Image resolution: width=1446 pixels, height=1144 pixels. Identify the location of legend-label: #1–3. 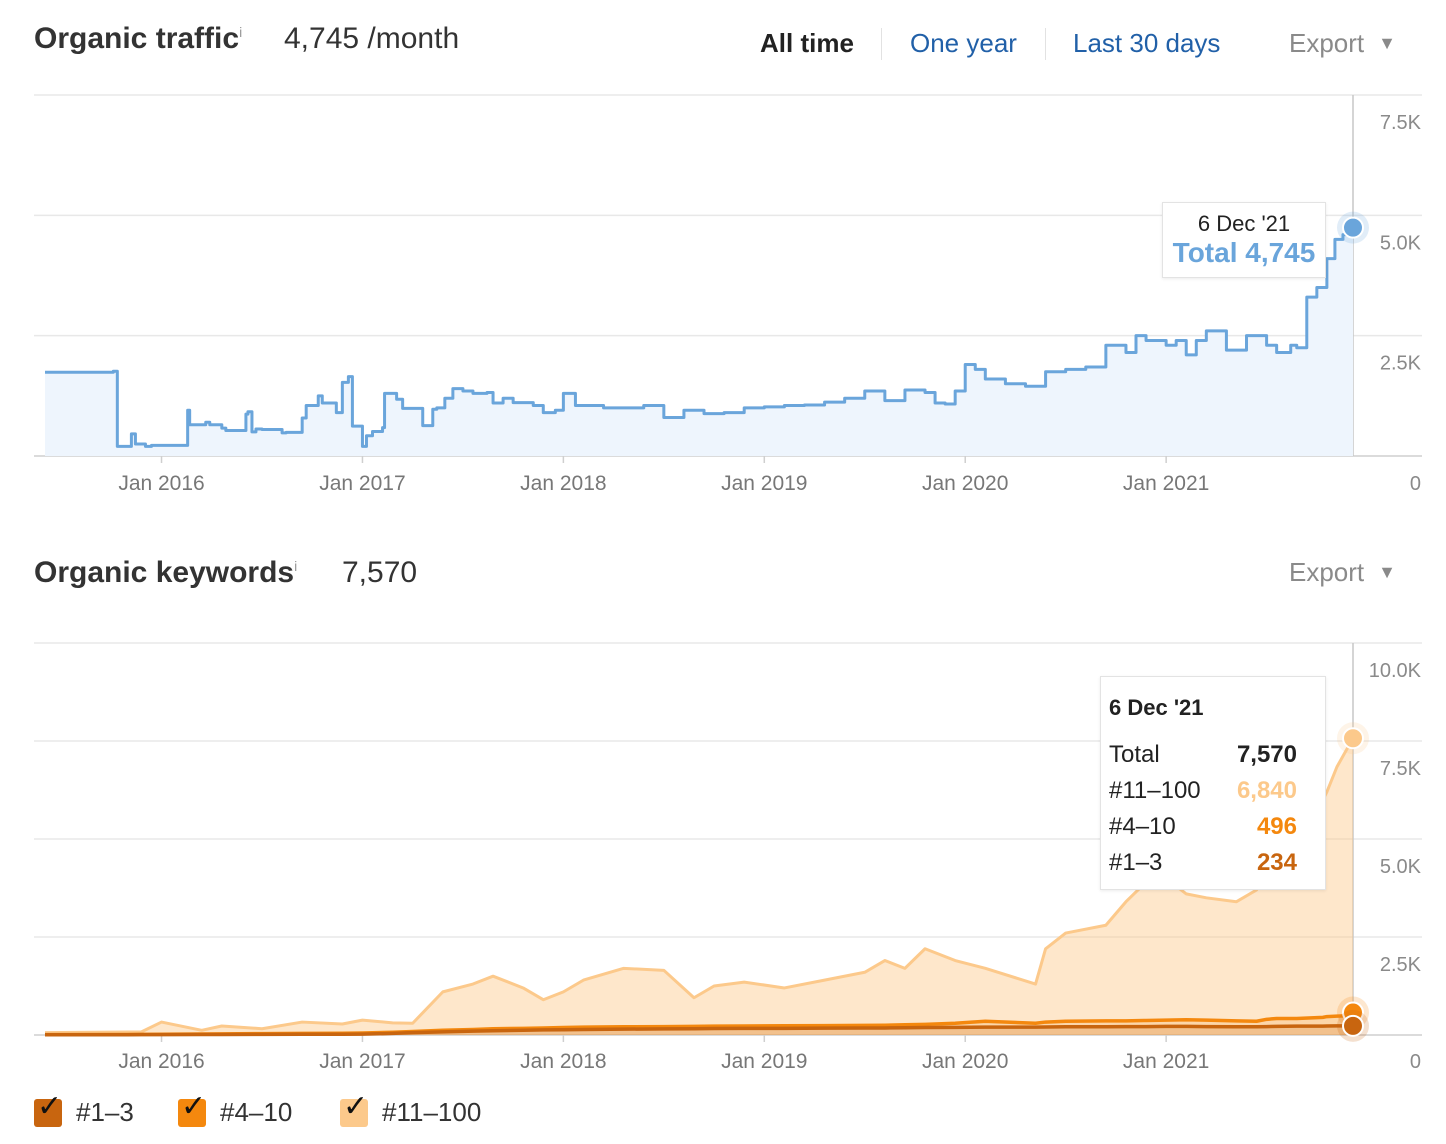
(105, 1112).